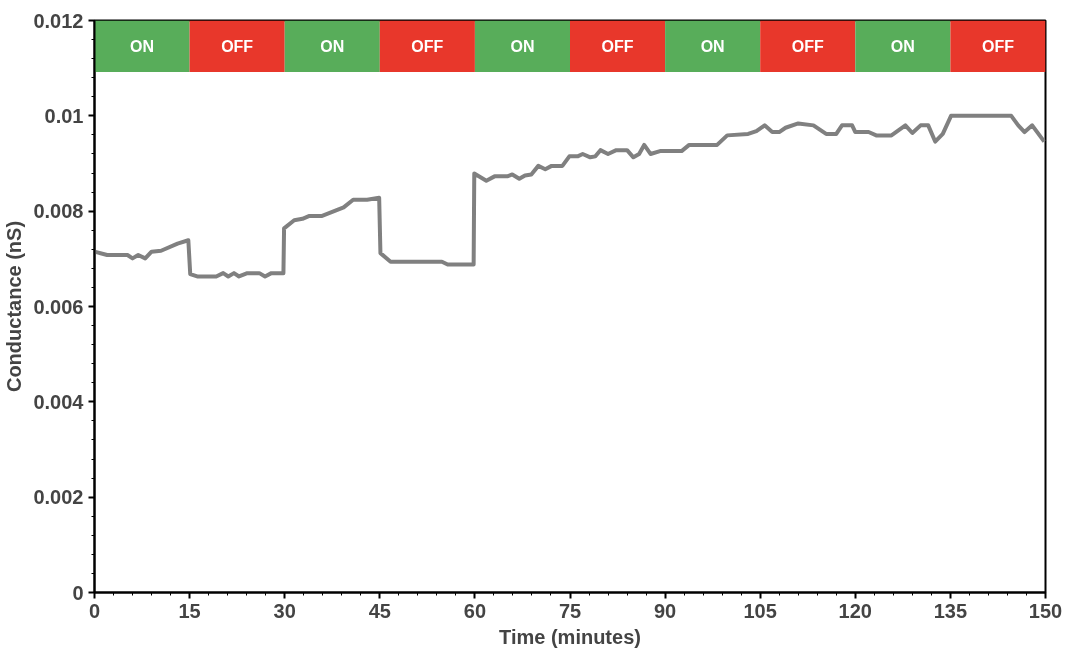 This screenshot has height=658, width=1078. What do you see at coordinates (1045, 610) in the screenshot?
I see `x-tick-label: 150` at bounding box center [1045, 610].